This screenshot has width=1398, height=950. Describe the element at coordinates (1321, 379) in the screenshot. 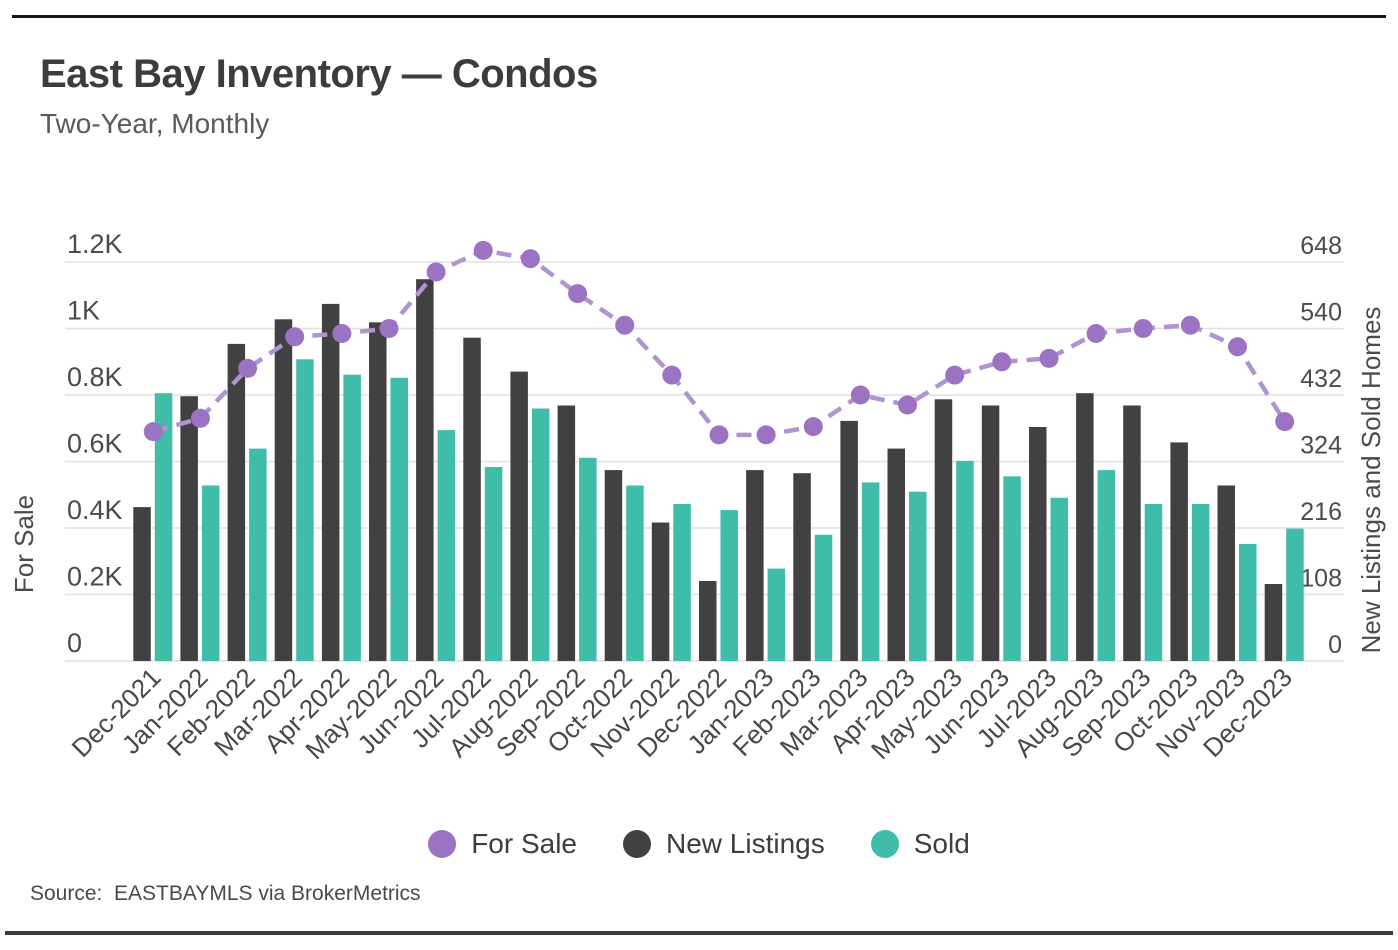

I see `y-tick-label-right: 432` at that location.